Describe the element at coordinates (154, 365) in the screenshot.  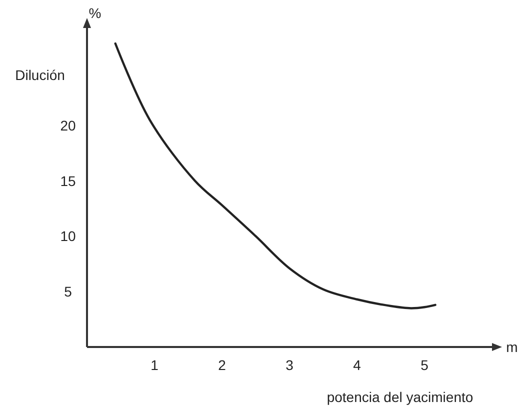
I see `x-tick-label: 1` at that location.